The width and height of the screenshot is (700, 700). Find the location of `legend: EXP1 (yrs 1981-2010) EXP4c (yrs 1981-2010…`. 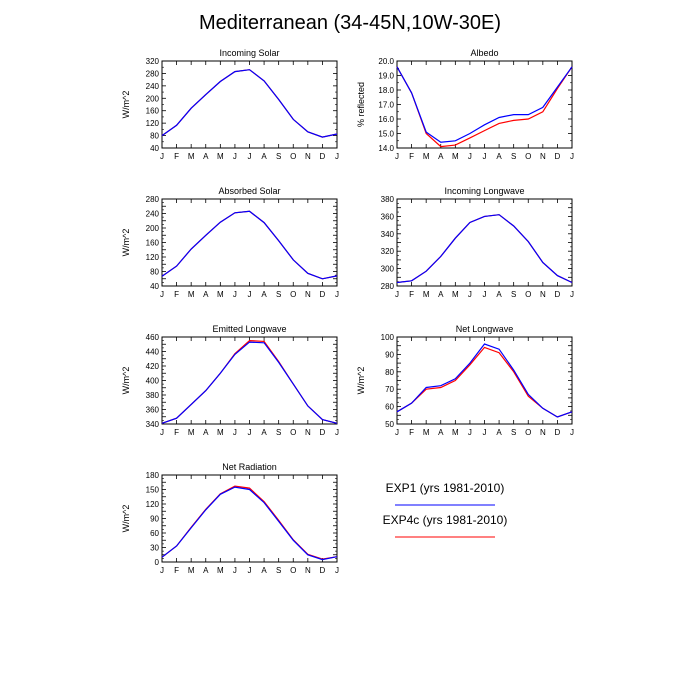

legend: EXP1 (yrs 1981-2010) EXP4c (yrs 1981-2010… is located at coordinates (445, 509).